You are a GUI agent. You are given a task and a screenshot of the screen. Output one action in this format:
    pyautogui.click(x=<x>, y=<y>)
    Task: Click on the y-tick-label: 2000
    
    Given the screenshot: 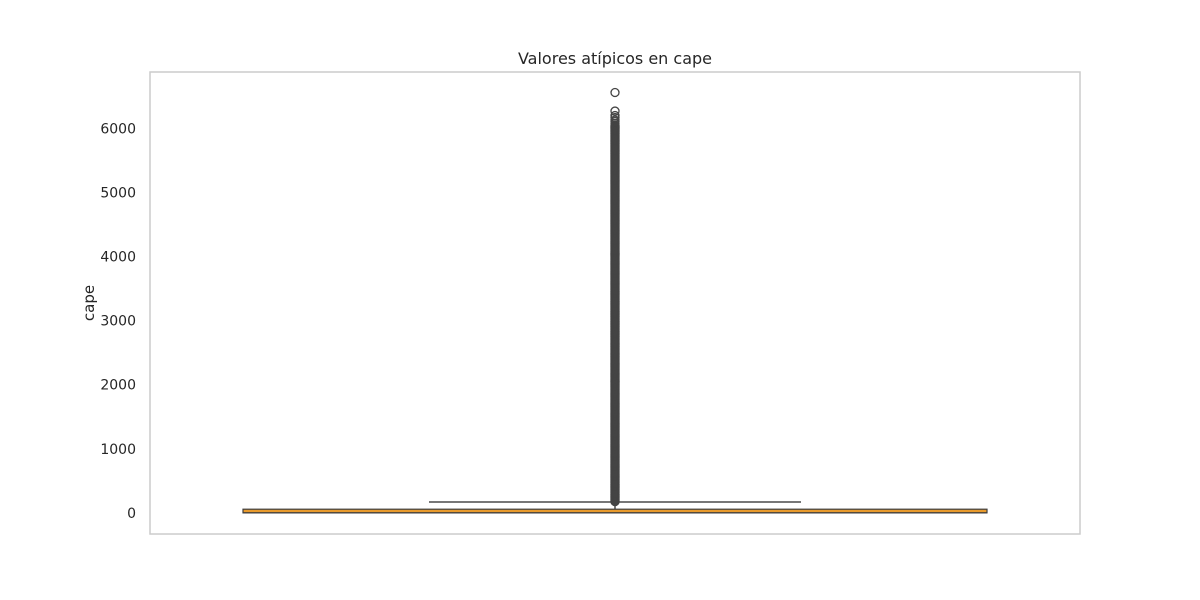 What is the action you would take?
    pyautogui.click(x=118, y=386)
    